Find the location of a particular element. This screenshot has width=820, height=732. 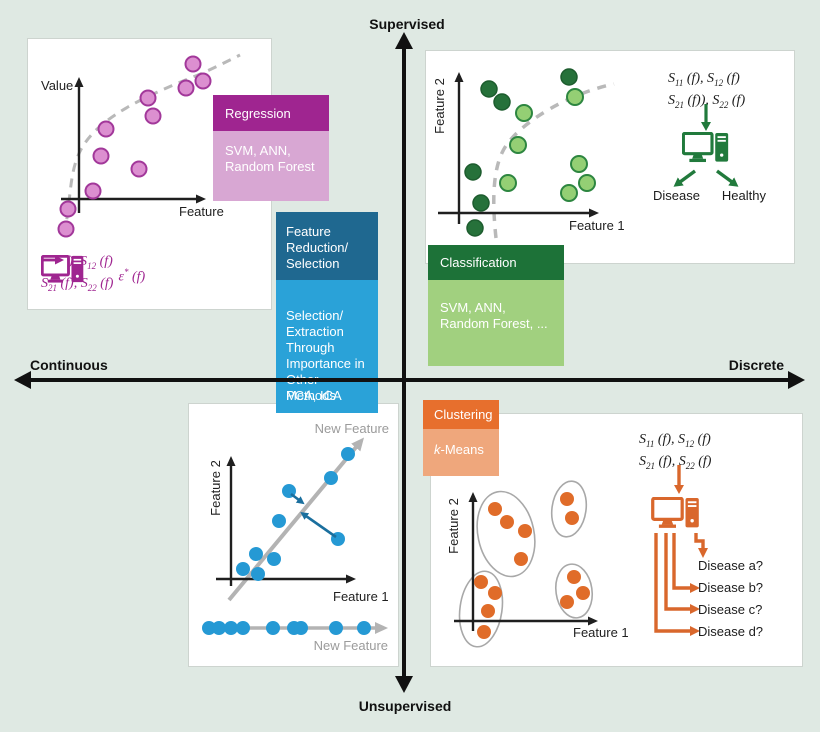

k-means-rest: -Means is located at coordinates (462, 449).